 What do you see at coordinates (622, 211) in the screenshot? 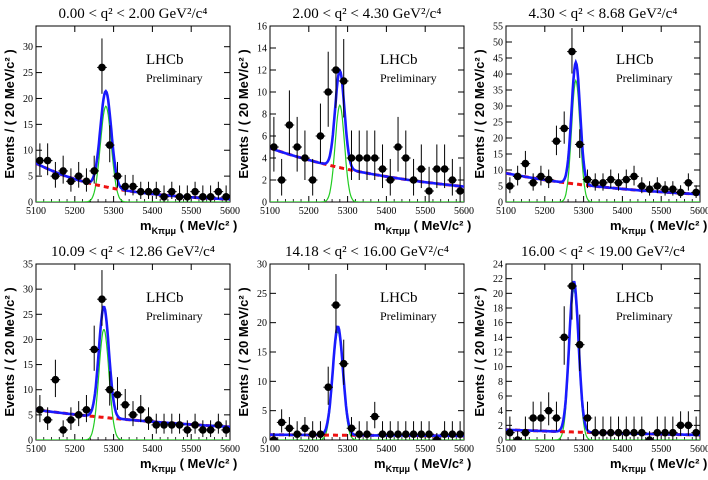
I see `x-tick-label: 5400` at bounding box center [622, 211].